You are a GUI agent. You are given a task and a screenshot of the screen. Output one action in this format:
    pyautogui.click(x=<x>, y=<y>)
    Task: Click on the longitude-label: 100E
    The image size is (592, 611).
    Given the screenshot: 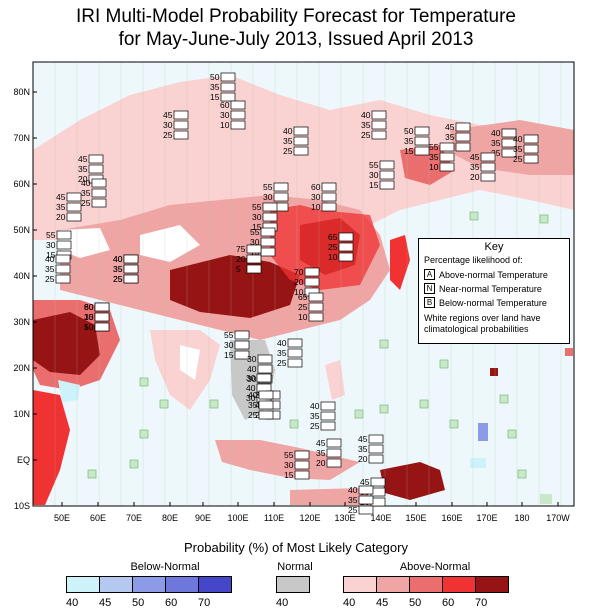 What is the action you would take?
    pyautogui.click(x=237, y=518)
    